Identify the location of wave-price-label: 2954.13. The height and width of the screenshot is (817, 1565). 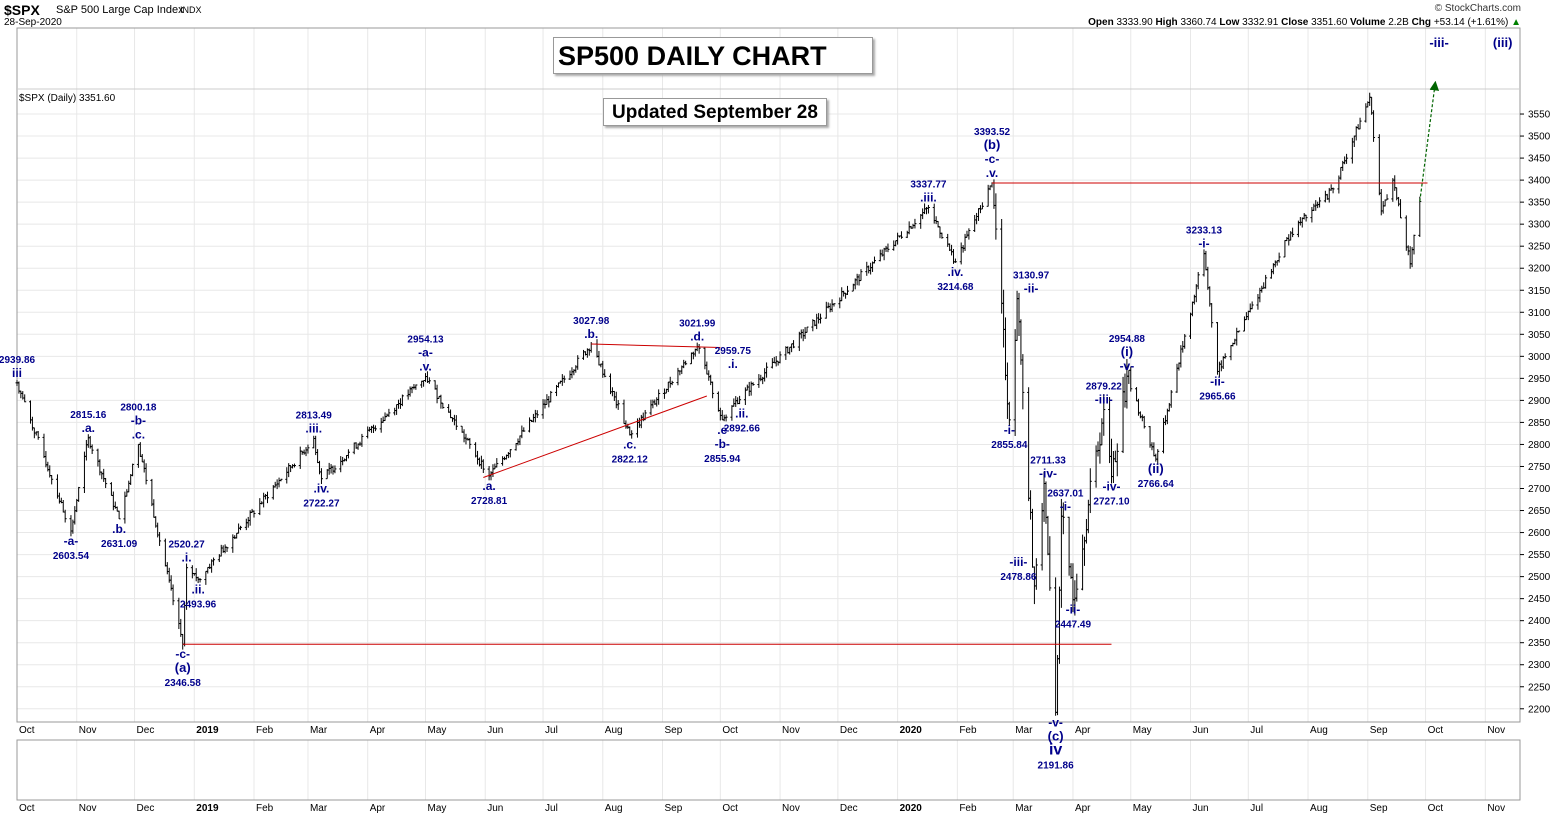
(425, 340).